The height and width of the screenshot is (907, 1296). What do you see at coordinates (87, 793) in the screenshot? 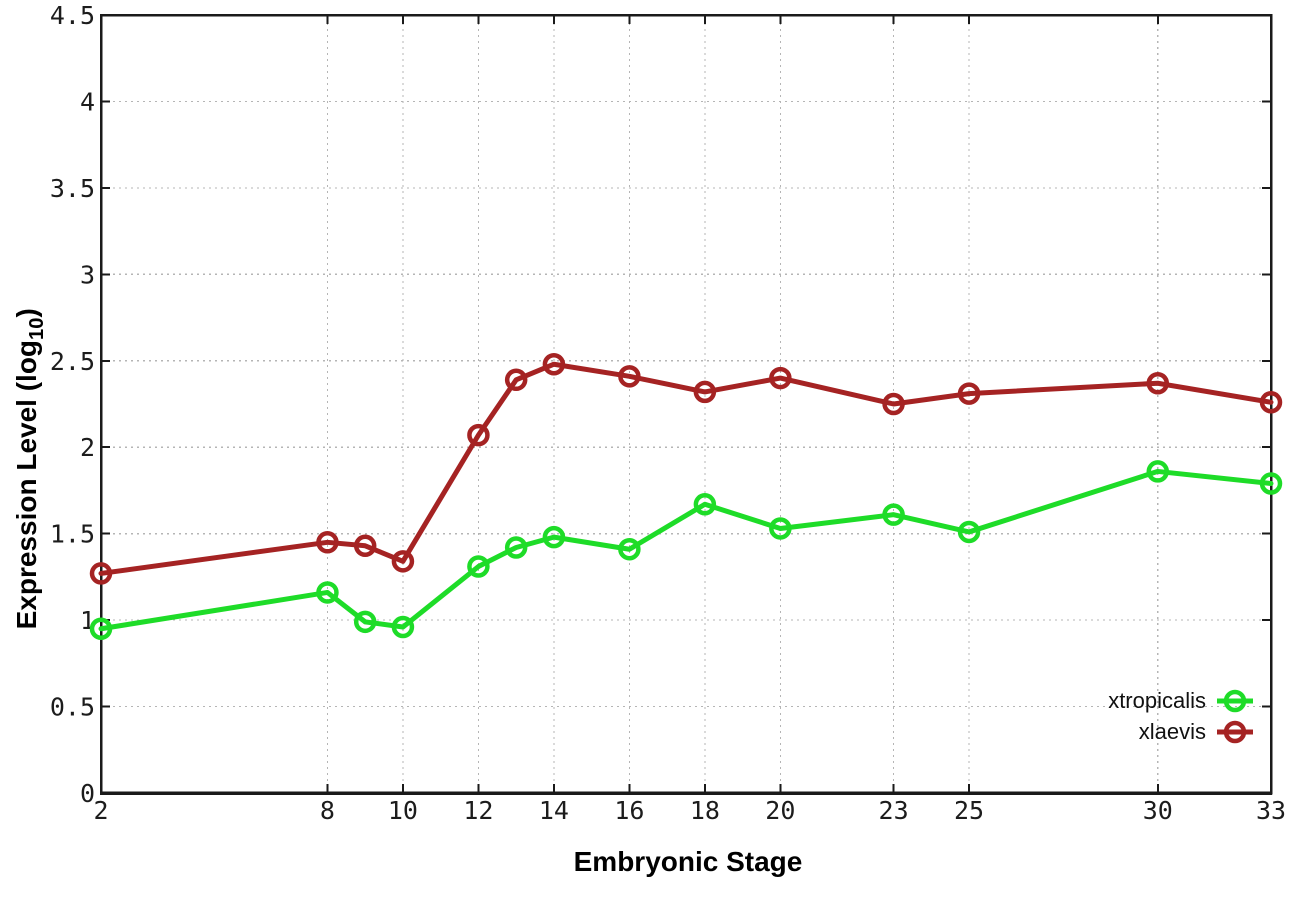
I see `y-tick-label: 0` at bounding box center [87, 793].